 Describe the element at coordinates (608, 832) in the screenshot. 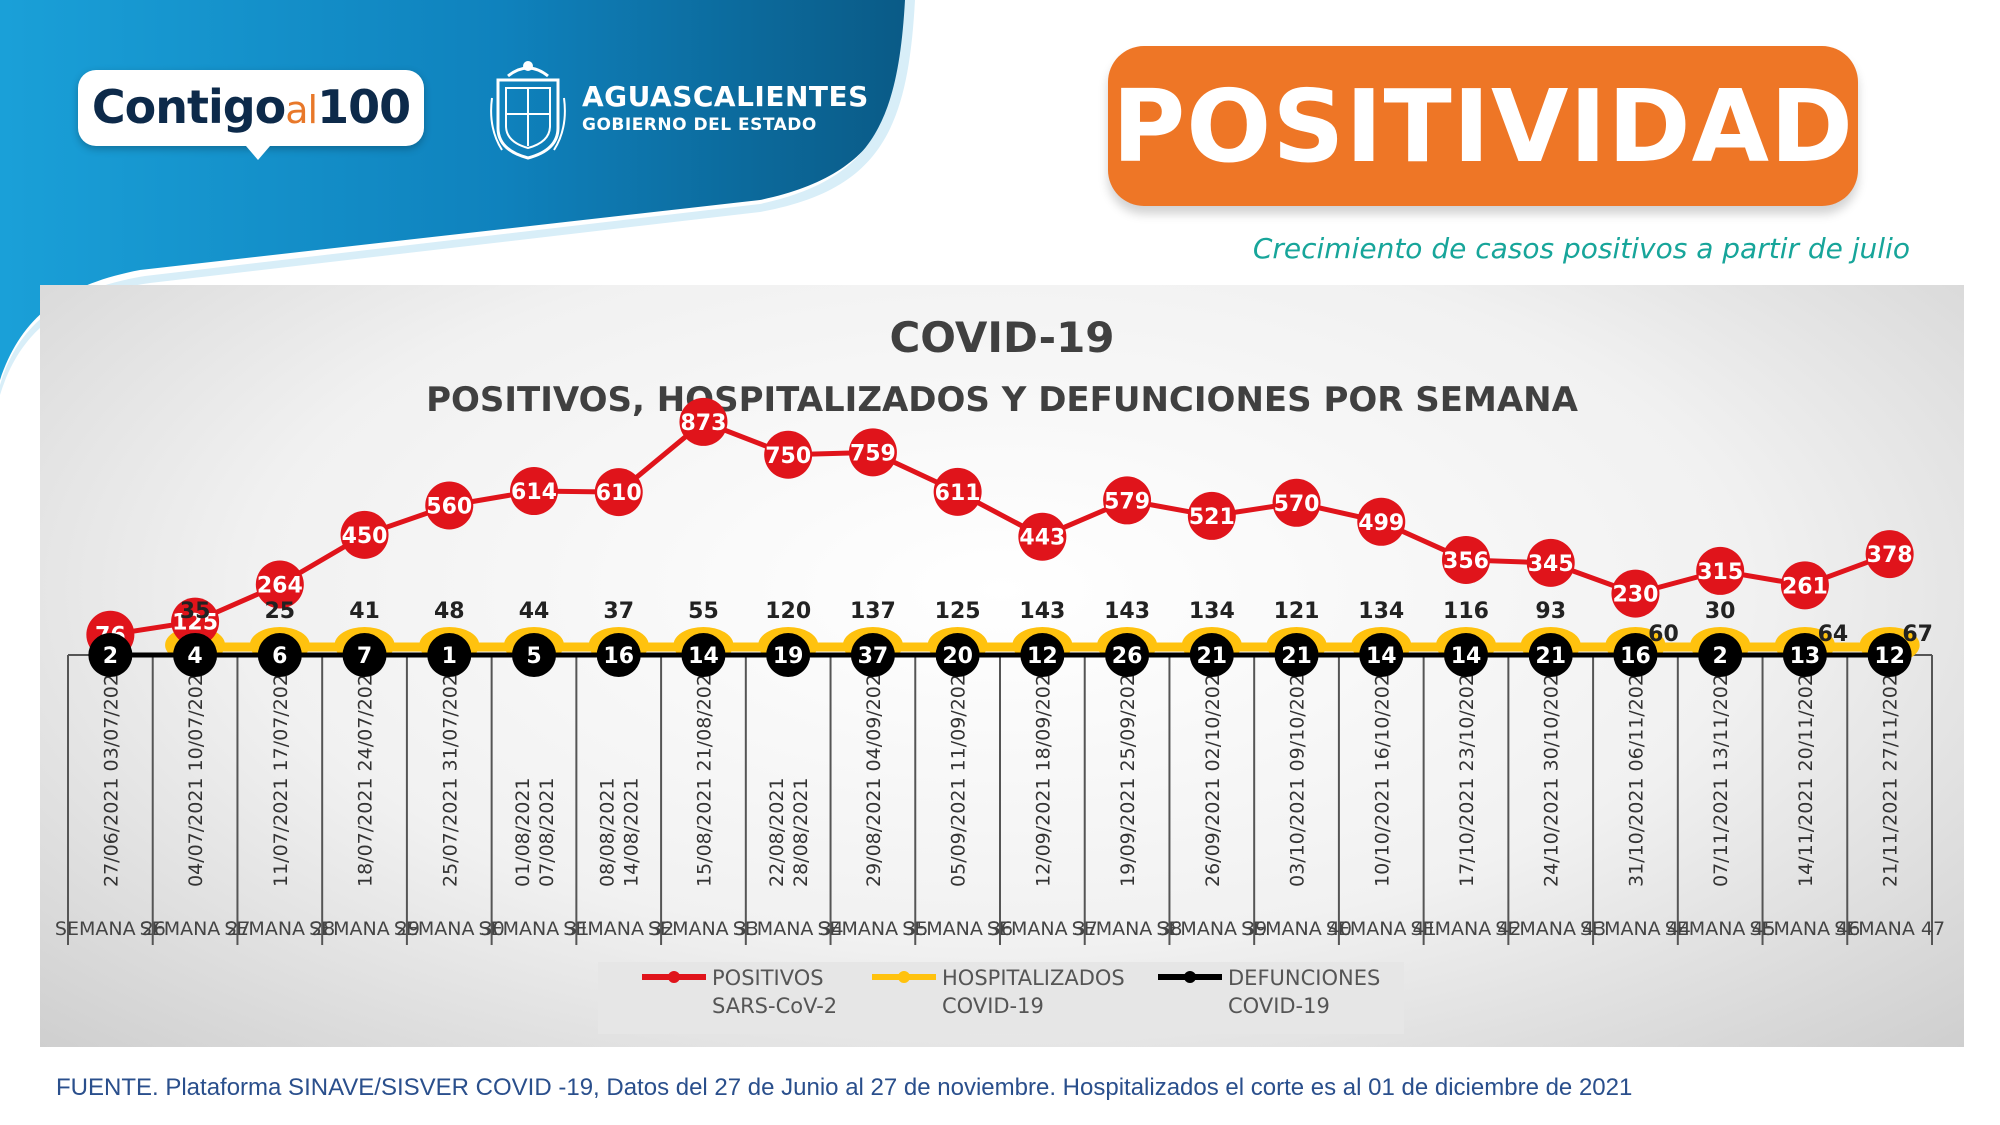

I see `x-tick-date-label: 08/08/2021` at that location.